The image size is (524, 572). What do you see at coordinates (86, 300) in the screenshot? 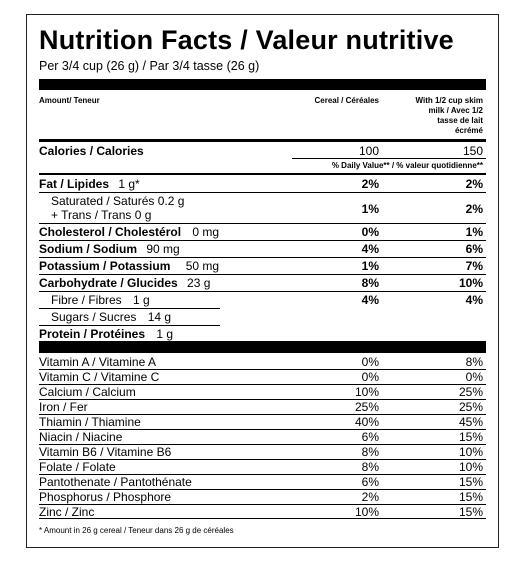
I see `fibre-label: Fibre / Fibres` at bounding box center [86, 300].